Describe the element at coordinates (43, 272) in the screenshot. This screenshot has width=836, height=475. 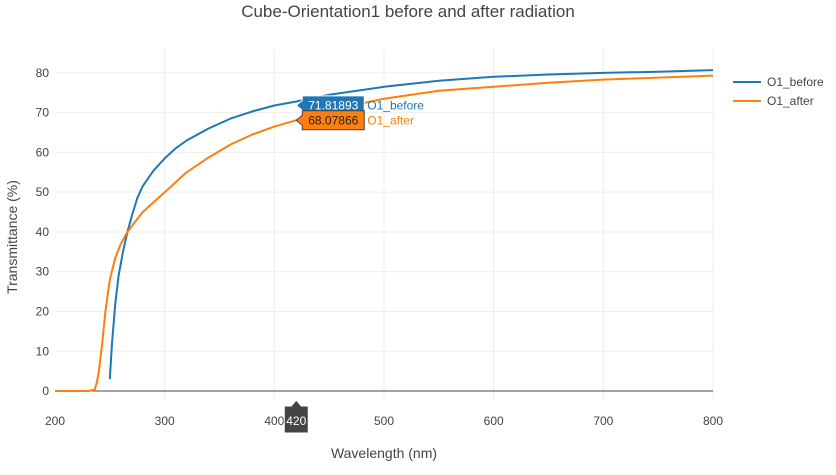
I see `y-tick-label: 30` at that location.